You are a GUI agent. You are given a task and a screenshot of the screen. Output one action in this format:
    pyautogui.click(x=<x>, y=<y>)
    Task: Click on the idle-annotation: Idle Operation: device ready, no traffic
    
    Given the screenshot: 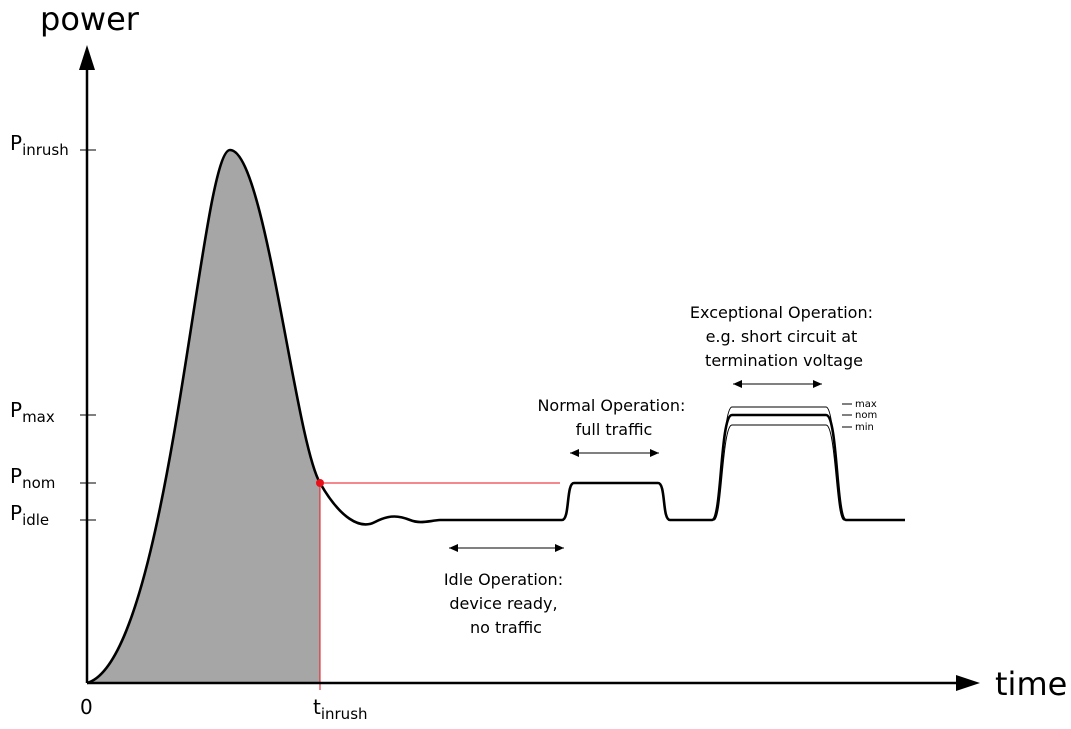 What is the action you would take?
    pyautogui.click(x=506, y=603)
    